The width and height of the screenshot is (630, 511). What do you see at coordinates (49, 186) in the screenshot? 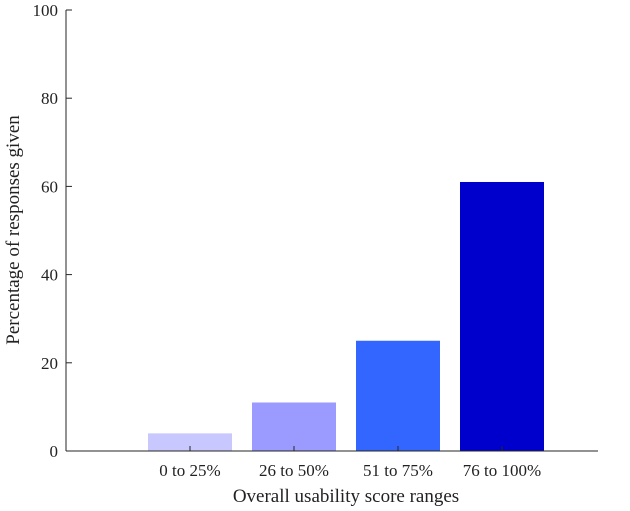
I see `y-tick-label: 60` at bounding box center [49, 186].